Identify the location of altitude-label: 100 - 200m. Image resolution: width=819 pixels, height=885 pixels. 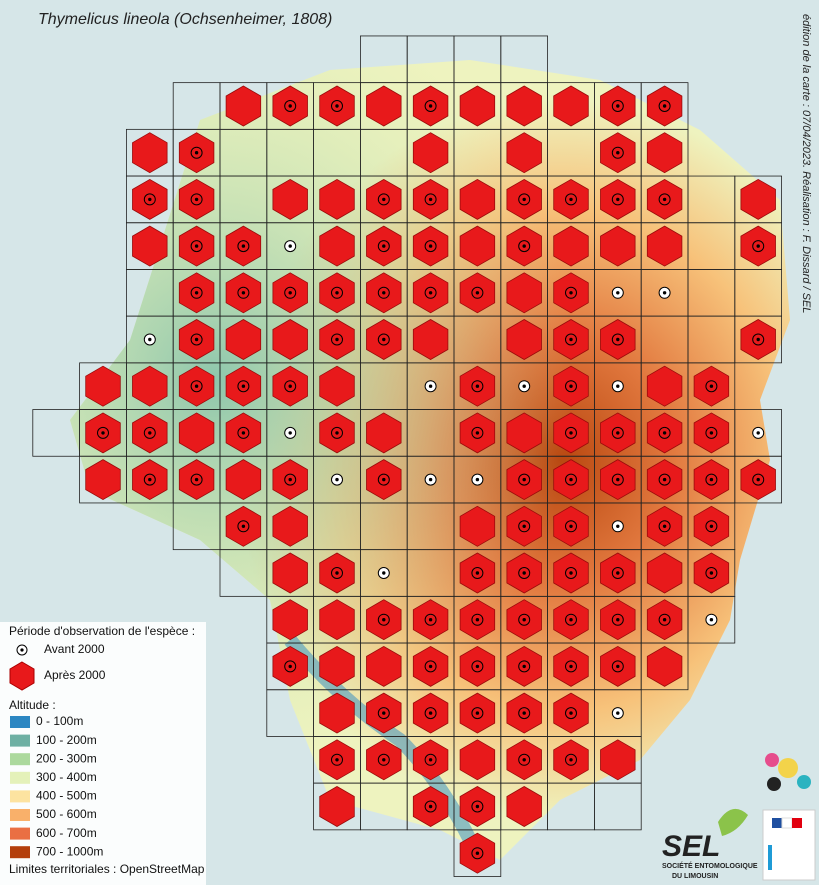
(66, 740).